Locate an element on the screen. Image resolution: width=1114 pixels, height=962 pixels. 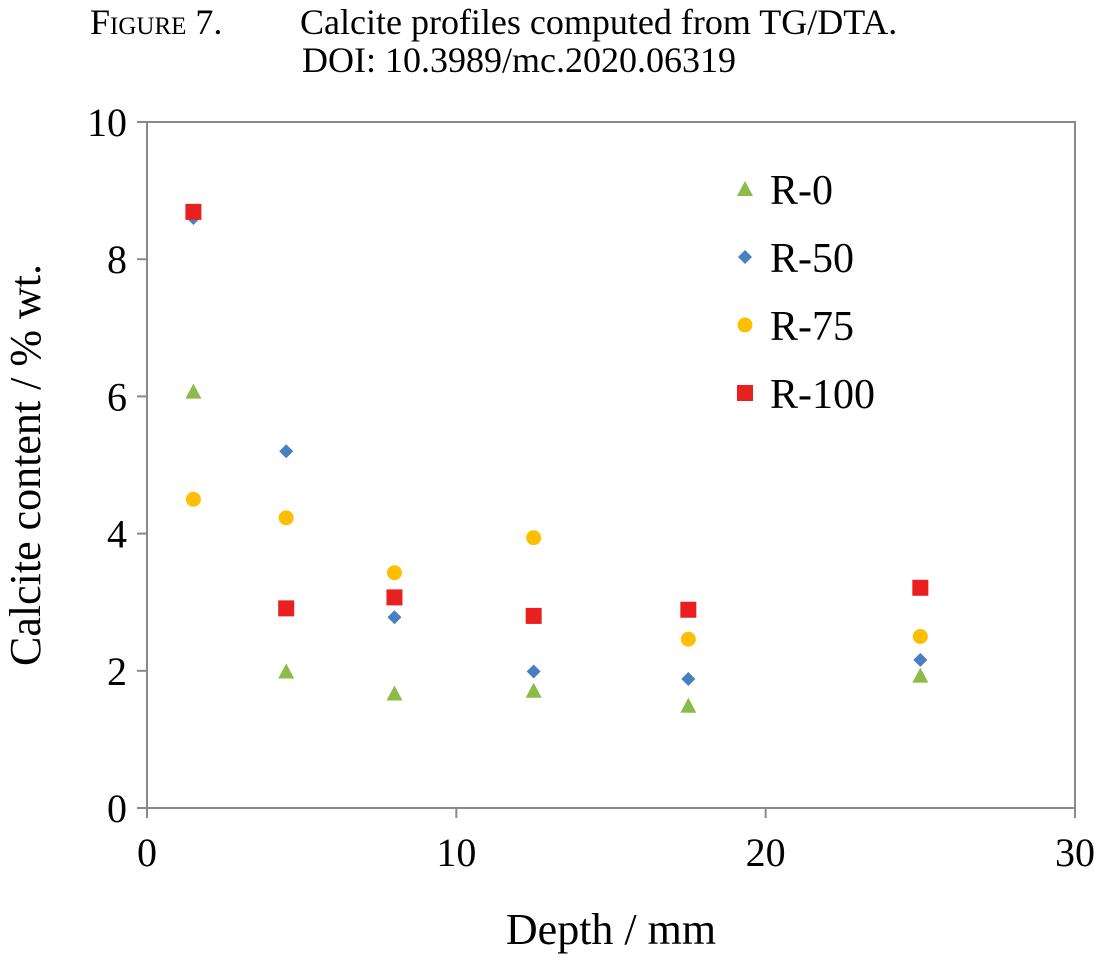
figure-doi: DOI: 10.3989/mc.2020.06319 is located at coordinates (519, 60).